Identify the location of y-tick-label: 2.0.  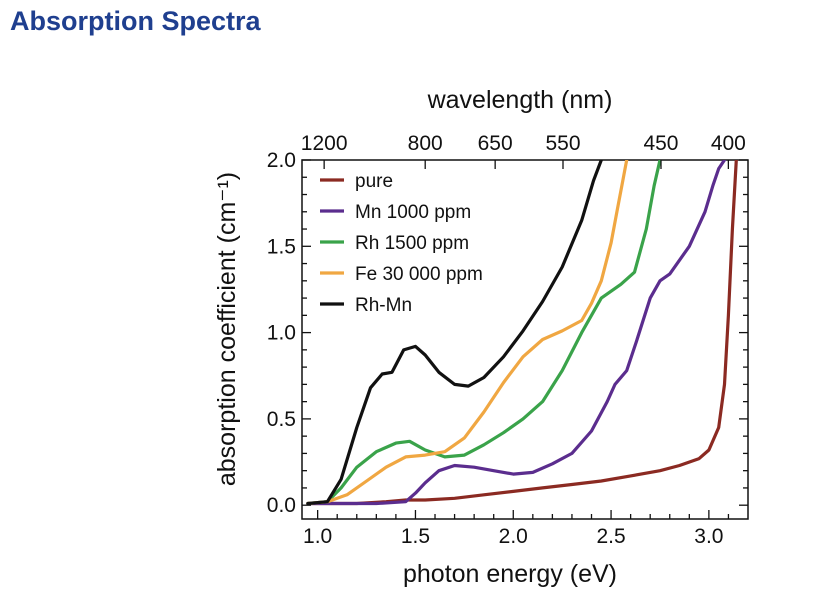
(281, 160).